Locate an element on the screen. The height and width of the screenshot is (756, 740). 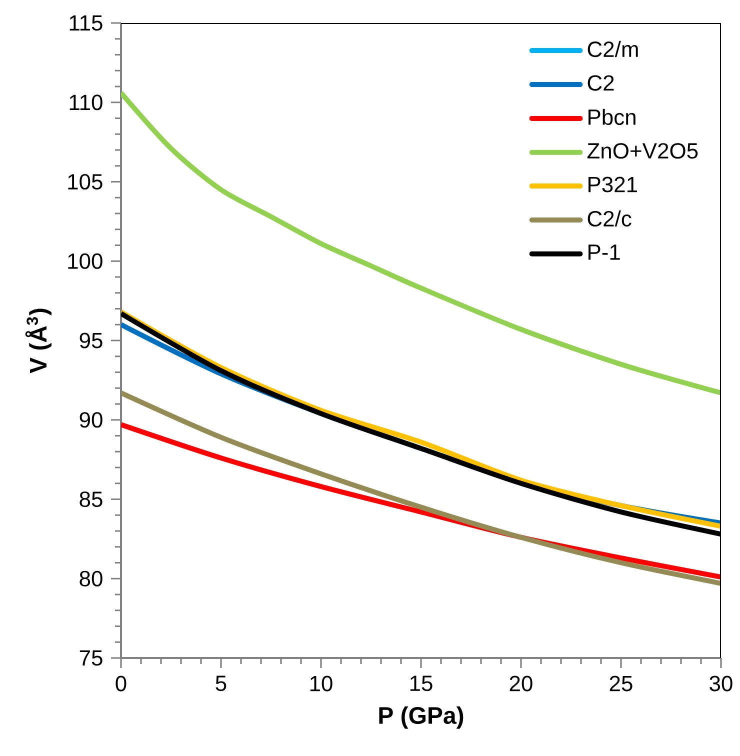
y-tick-label: 105 is located at coordinates (85, 182).